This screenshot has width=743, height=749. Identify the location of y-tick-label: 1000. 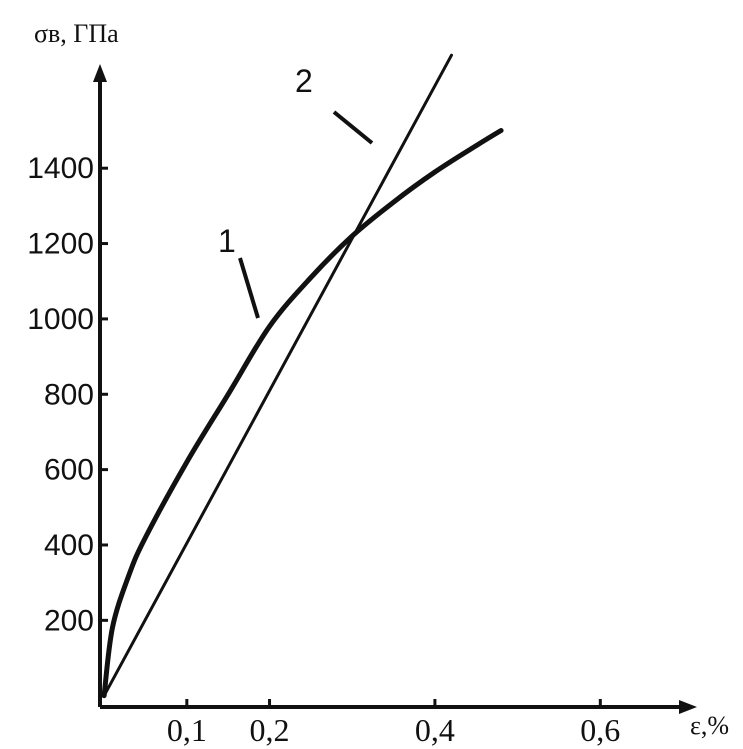
(60, 319).